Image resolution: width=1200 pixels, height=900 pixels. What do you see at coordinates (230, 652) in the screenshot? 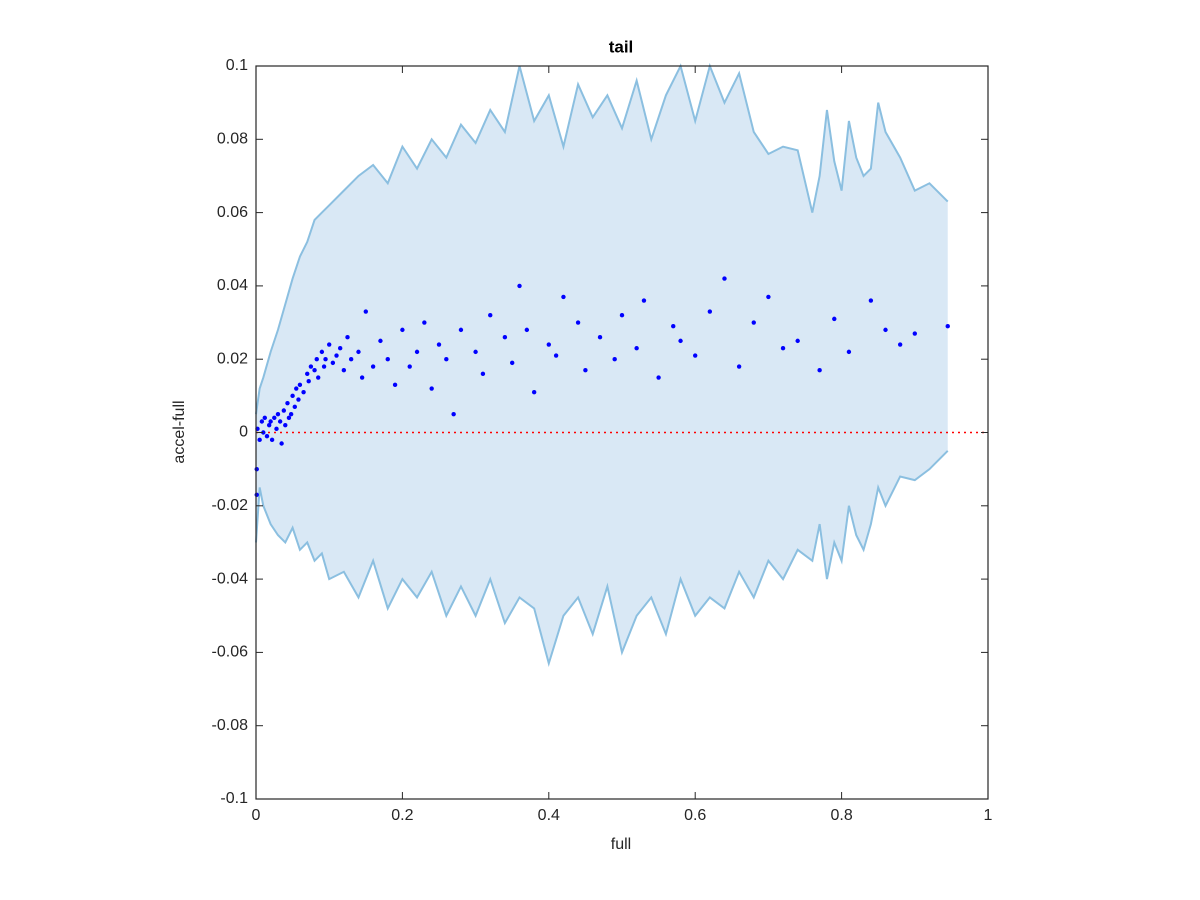
I see `y-tick-label: -0.06` at bounding box center [230, 652].